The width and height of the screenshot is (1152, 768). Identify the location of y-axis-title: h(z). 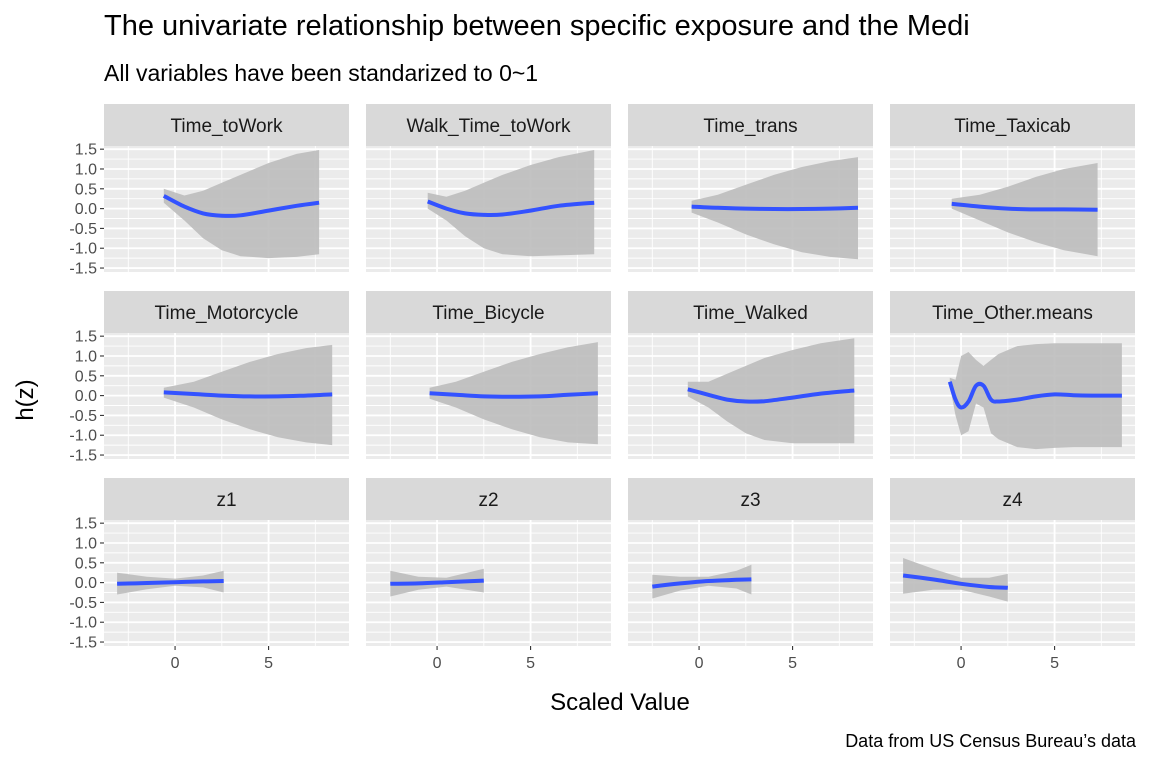
(25, 399).